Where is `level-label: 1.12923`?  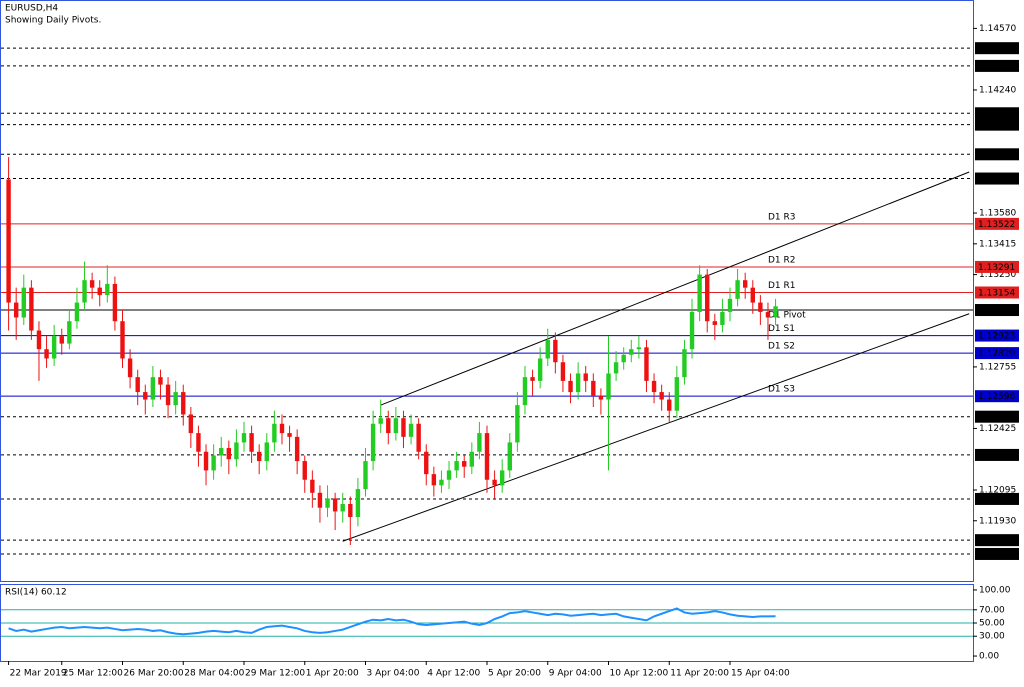
level-label: 1.12923 is located at coordinates (996, 337).